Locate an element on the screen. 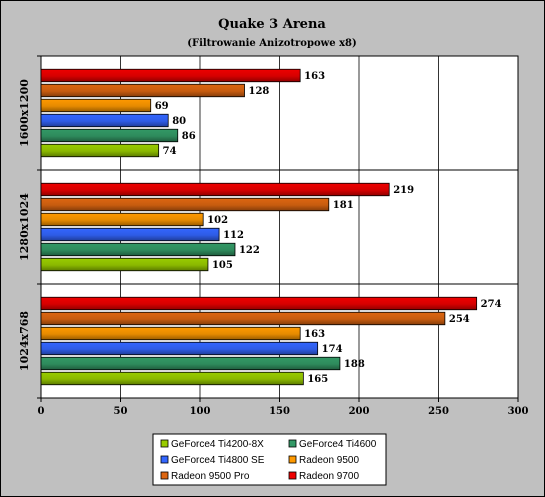 The height and width of the screenshot is (497, 545). data-label: 69 is located at coordinates (162, 106).